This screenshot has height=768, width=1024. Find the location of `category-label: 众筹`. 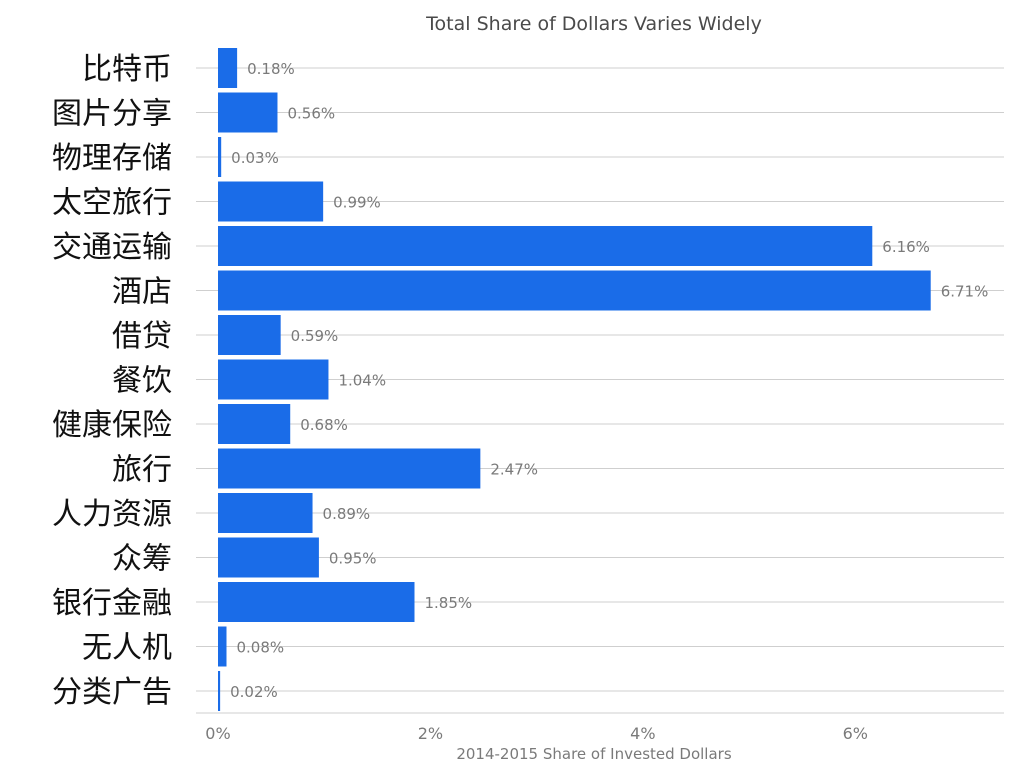

category-label: 众筹 is located at coordinates (142, 559).